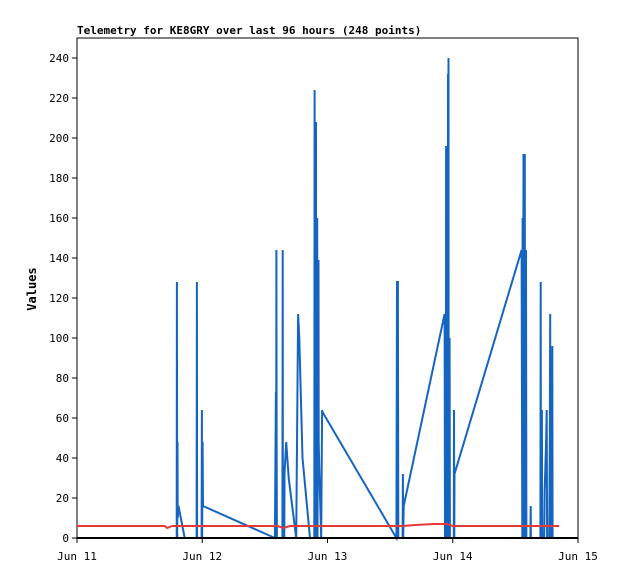  Describe the element at coordinates (59, 178) in the screenshot. I see `y-tick-label: 180` at that location.